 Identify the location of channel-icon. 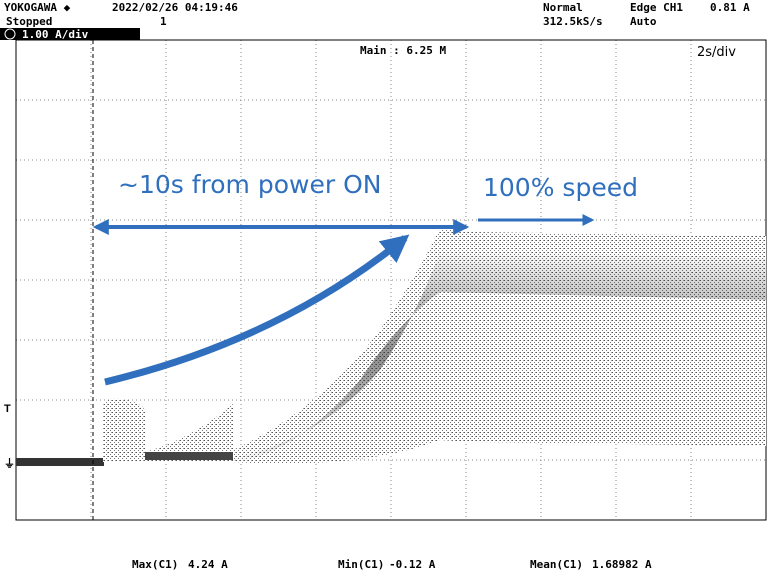
(10, 34).